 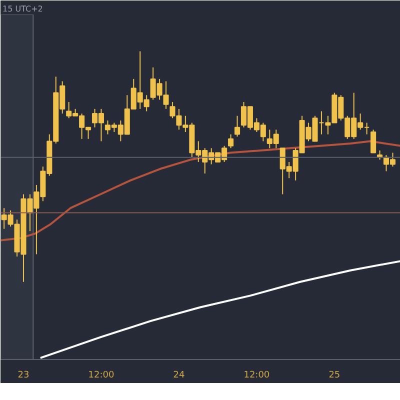 What do you see at coordinates (179, 375) in the screenshot?
I see `x-tick-label: 24` at bounding box center [179, 375].